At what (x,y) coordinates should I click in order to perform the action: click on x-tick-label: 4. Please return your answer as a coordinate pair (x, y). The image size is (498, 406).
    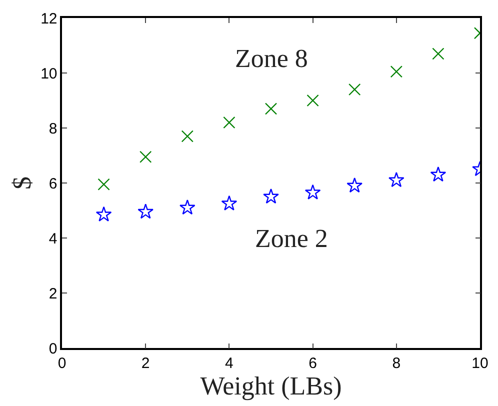
    Looking at the image, I should click on (229, 363).